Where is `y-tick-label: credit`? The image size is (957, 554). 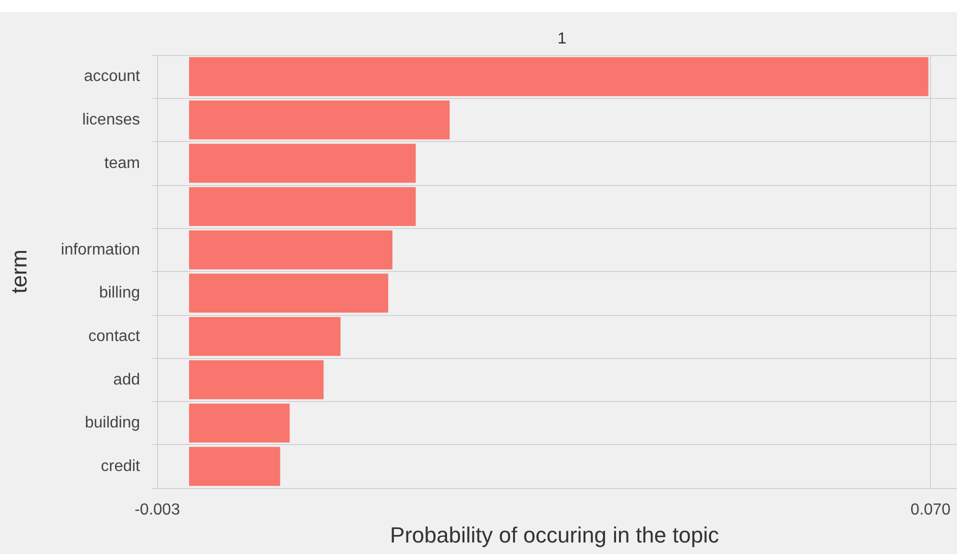 y-tick-label: credit is located at coordinates (120, 466).